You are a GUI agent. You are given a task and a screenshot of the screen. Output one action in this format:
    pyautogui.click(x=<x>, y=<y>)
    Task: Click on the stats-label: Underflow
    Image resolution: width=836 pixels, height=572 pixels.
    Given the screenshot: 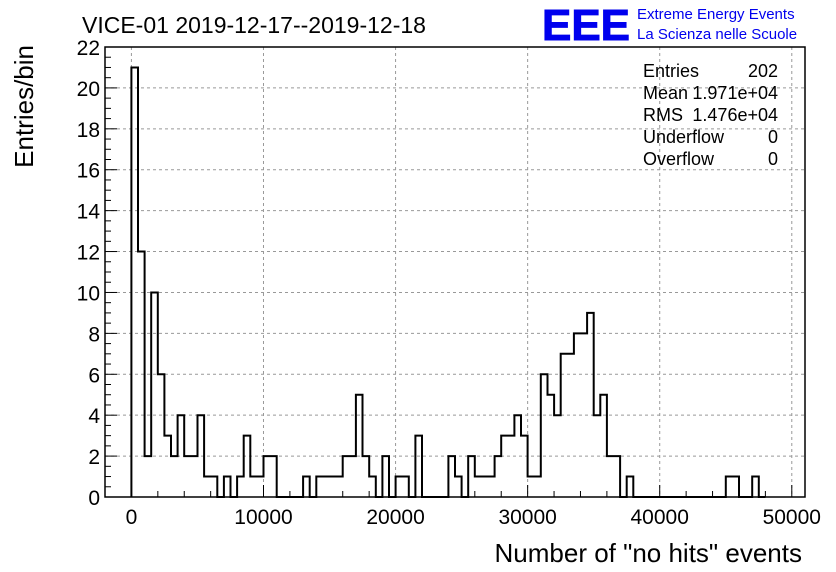 What is the action you would take?
    pyautogui.click(x=684, y=137)
    